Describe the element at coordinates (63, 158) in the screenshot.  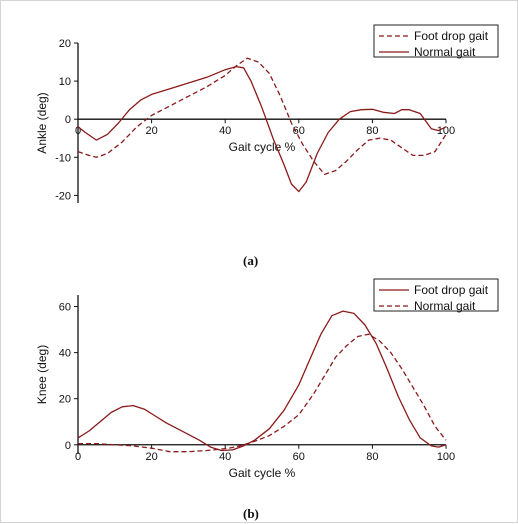
I see `y-tick-label: -10` at that location.